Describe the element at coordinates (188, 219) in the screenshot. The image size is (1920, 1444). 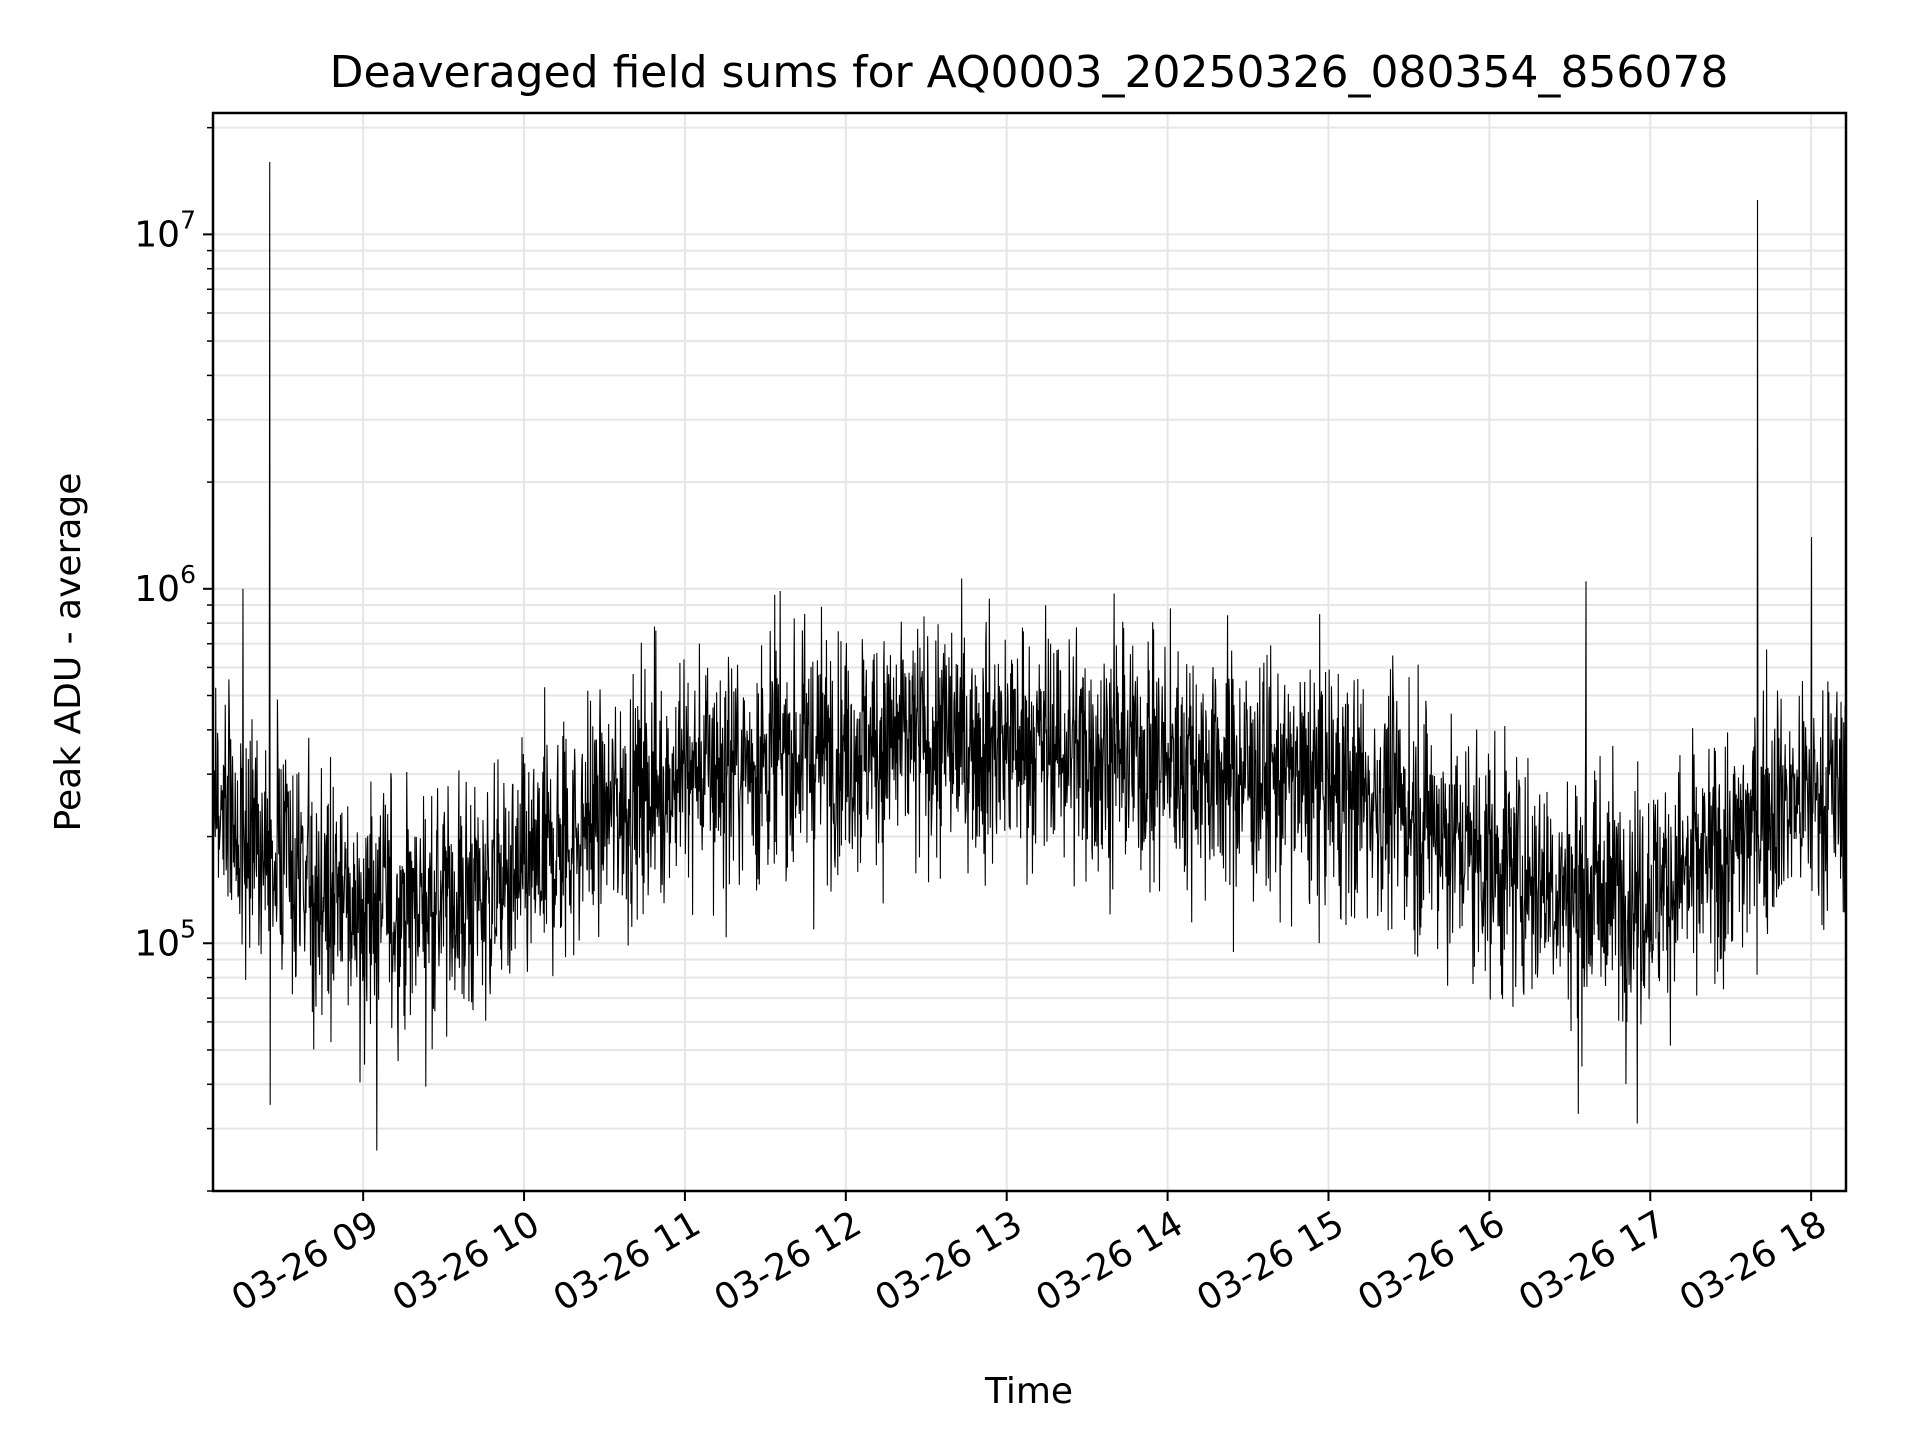
I see `y-tick-exponent: 7` at that location.